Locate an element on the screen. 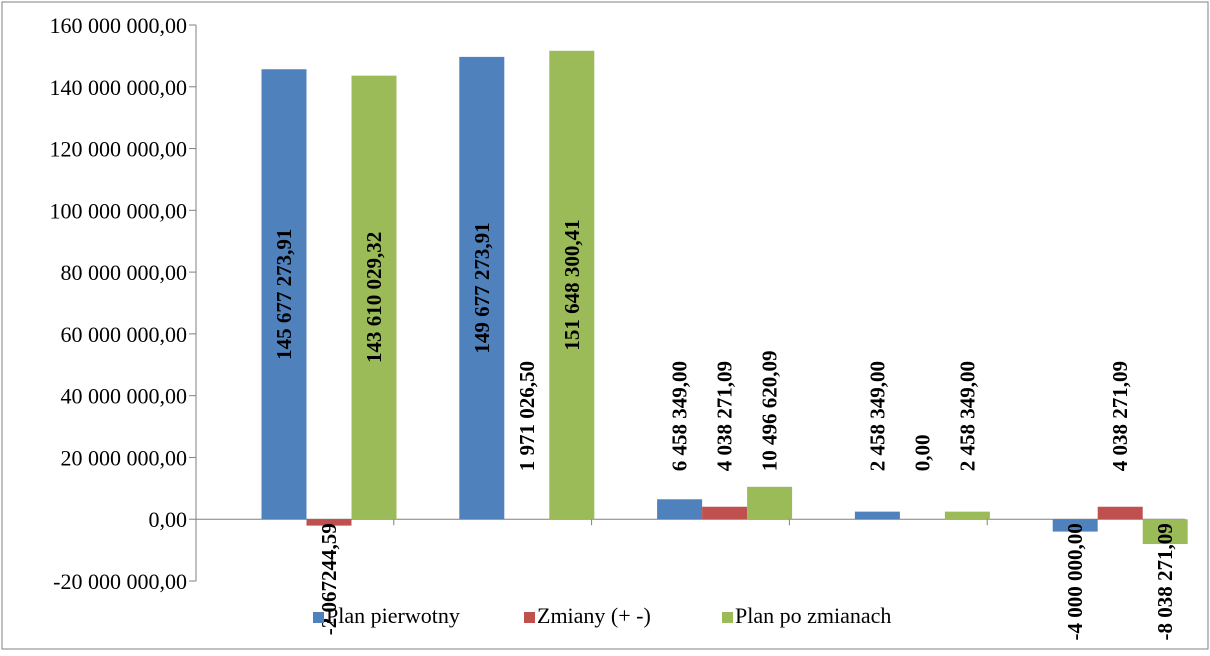  data-label: 6 458 349,00 is located at coordinates (680, 416).